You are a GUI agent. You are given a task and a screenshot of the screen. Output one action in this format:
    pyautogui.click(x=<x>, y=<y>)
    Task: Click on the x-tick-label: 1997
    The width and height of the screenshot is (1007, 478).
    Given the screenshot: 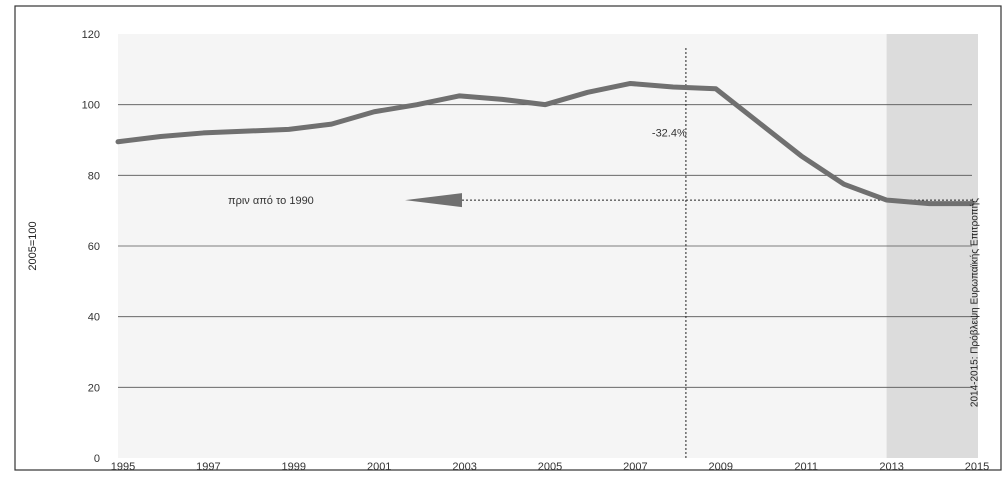 What is the action you would take?
    pyautogui.click(x=208, y=467)
    